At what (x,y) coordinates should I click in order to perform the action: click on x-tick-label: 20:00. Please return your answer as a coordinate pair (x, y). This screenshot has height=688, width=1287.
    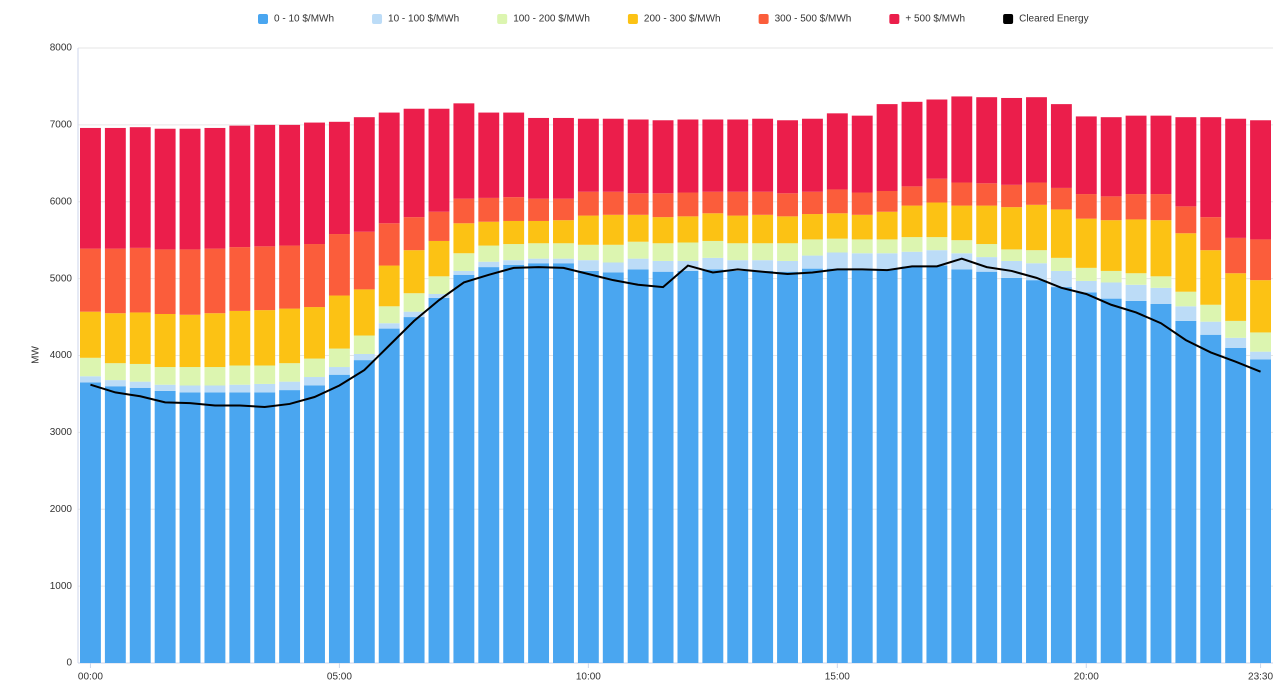
    Looking at the image, I should click on (1086, 677).